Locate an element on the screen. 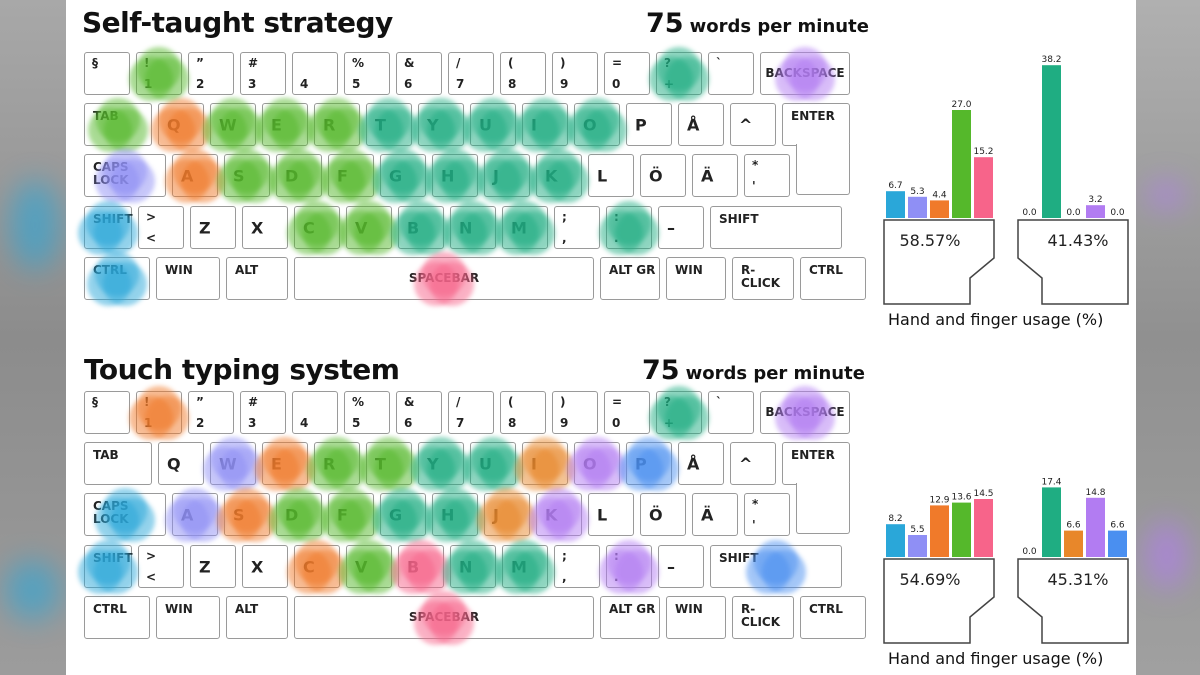  key-symbol: :. is located at coordinates (629, 566).